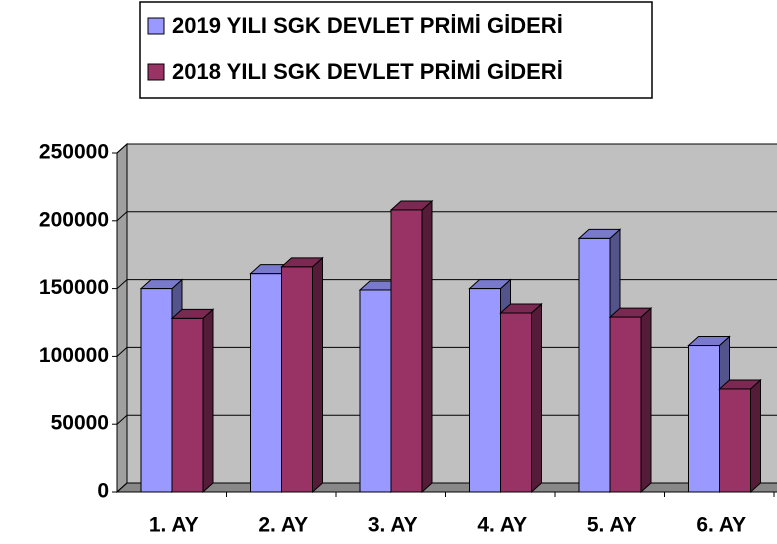  I want to click on x-tick-label: 4. AY, so click(502, 525).